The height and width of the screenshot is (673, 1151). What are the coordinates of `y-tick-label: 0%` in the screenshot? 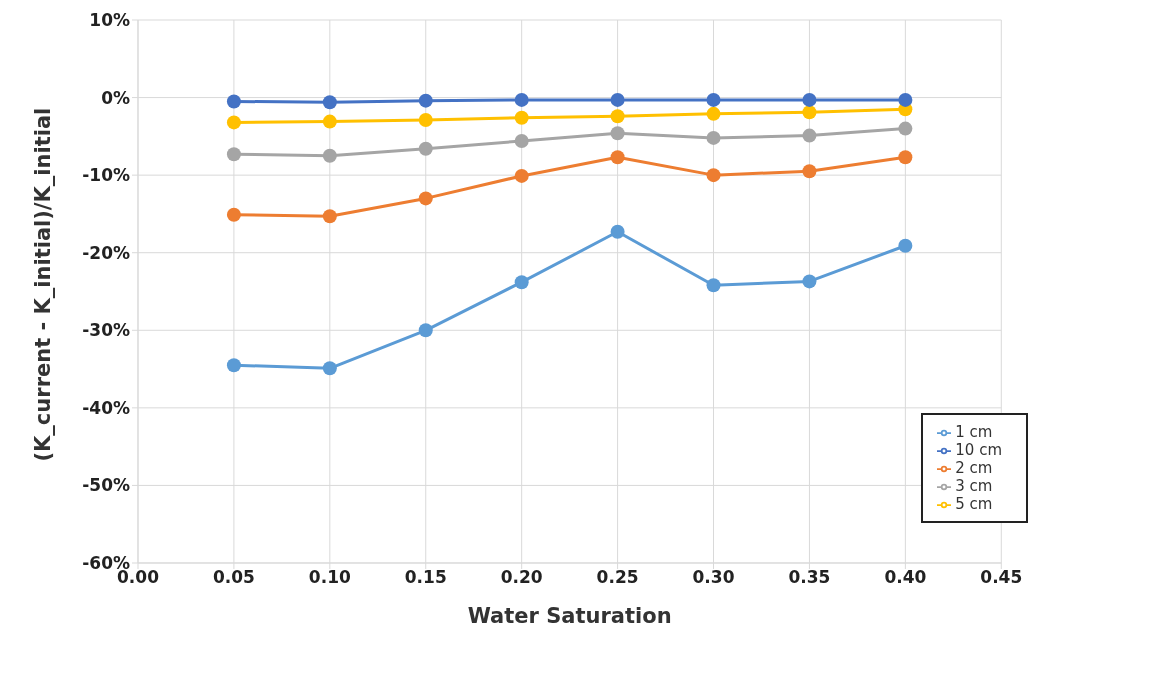 It's located at (115, 97).